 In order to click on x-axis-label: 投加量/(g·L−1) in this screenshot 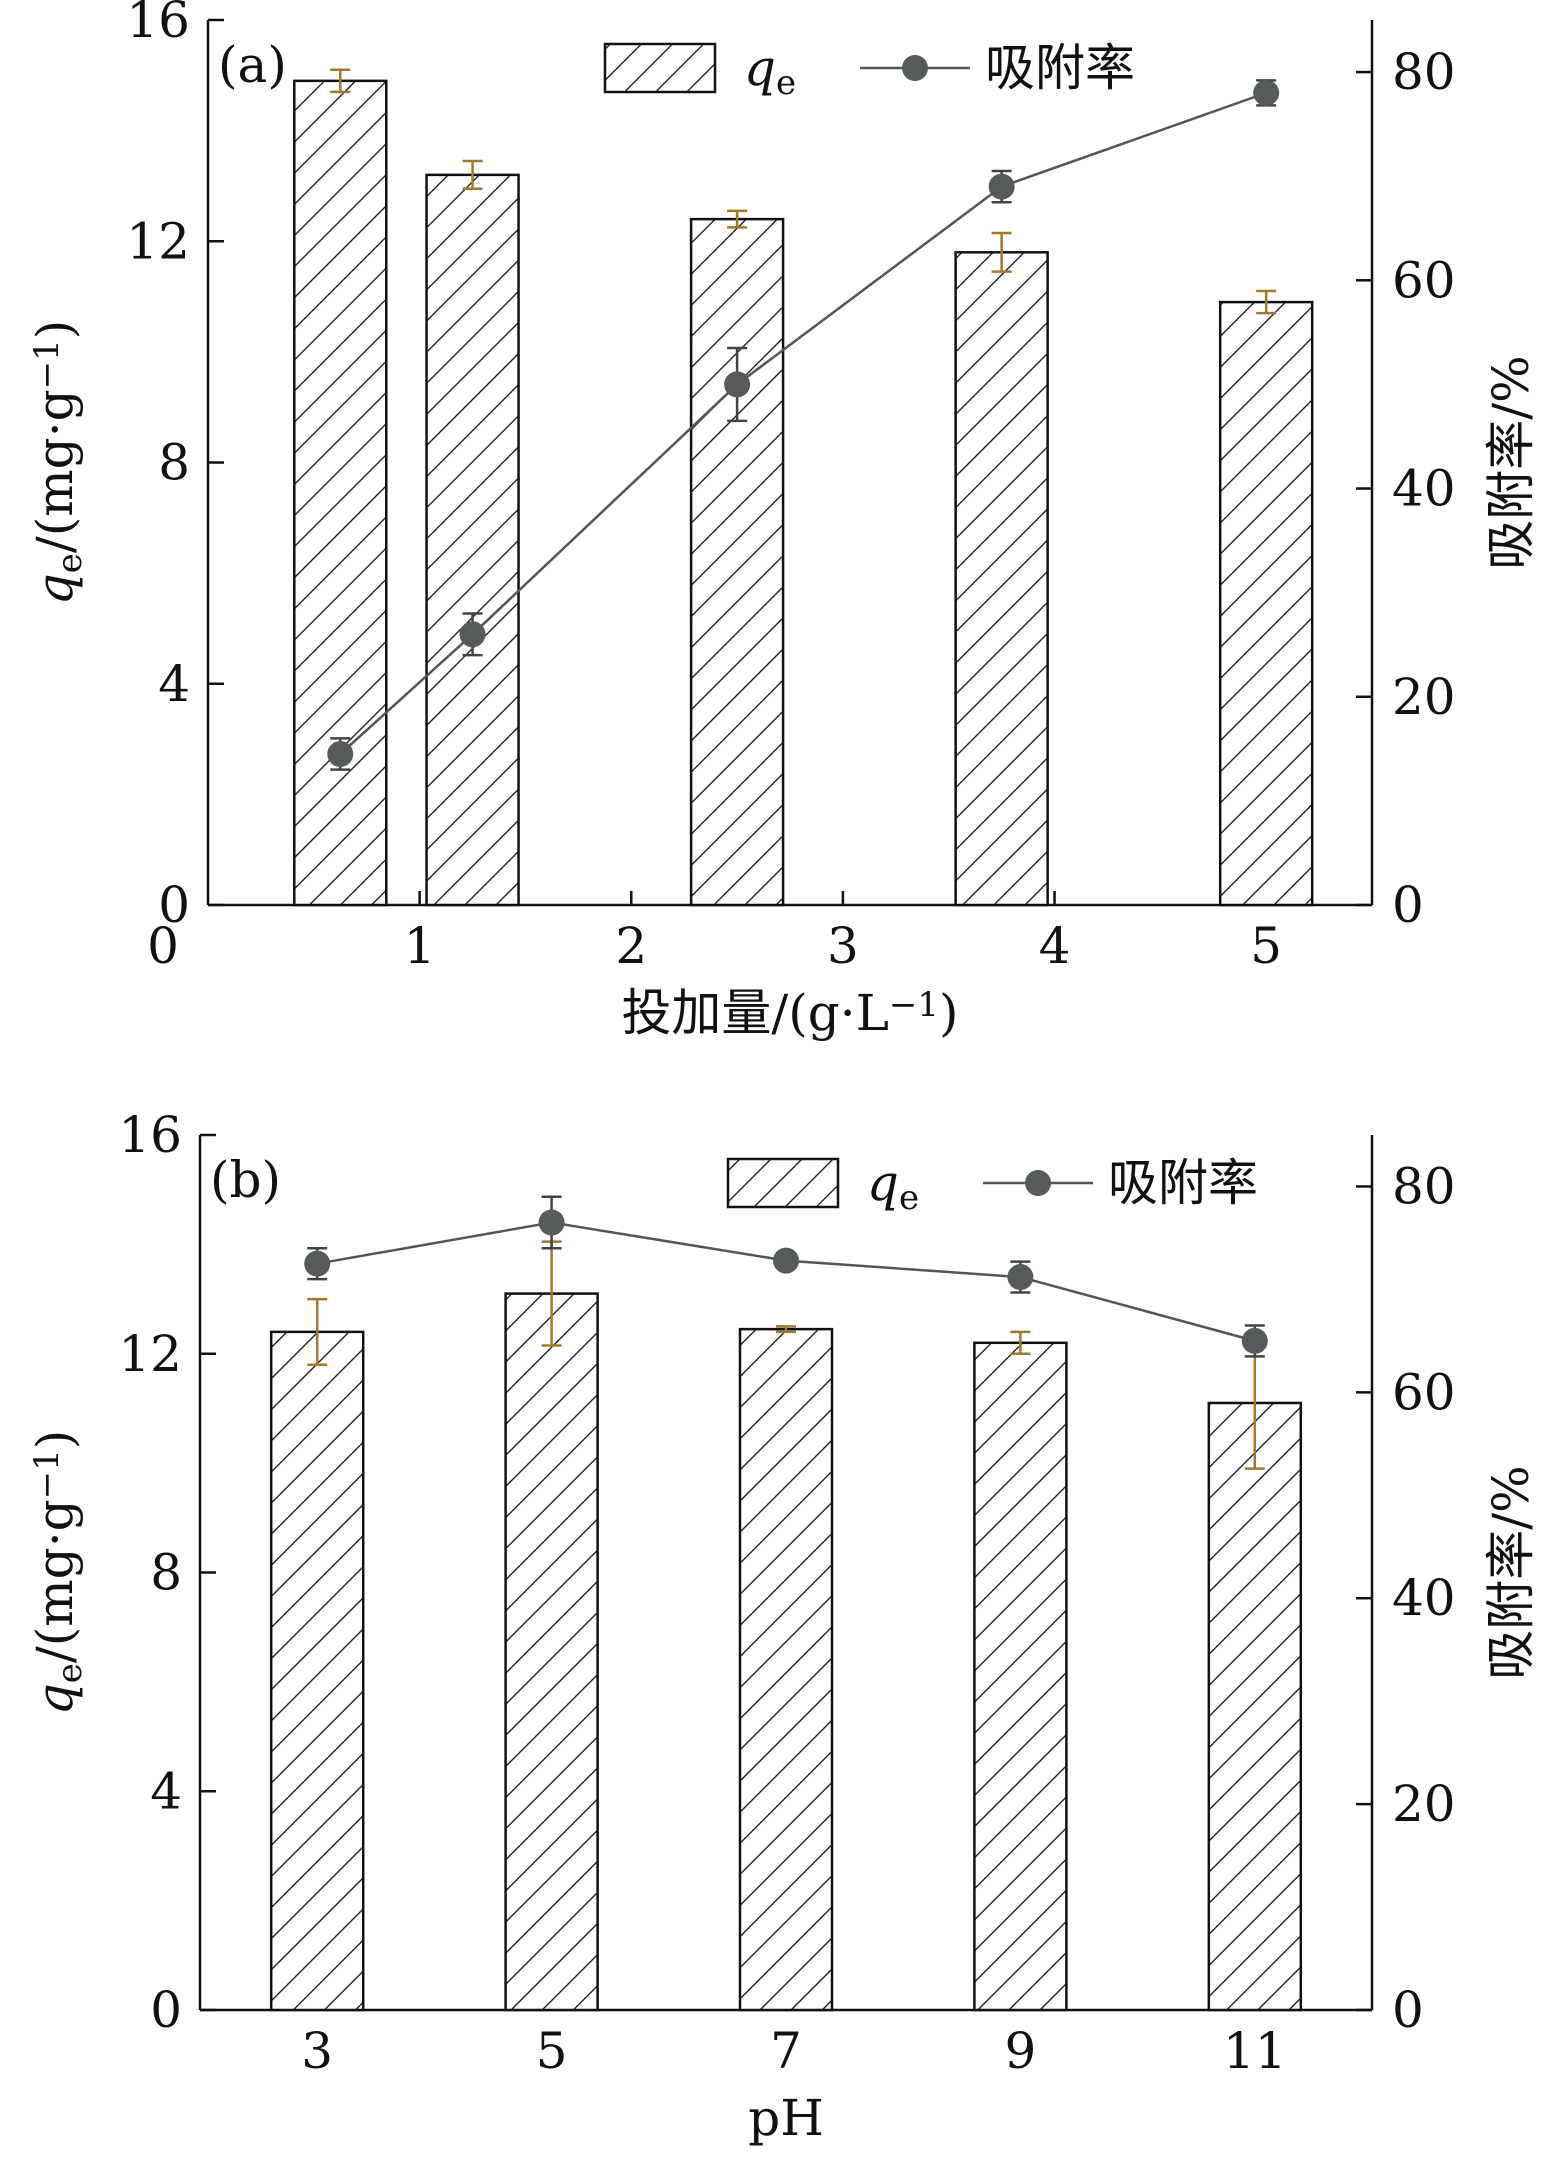, I will do `click(789, 1013)`.